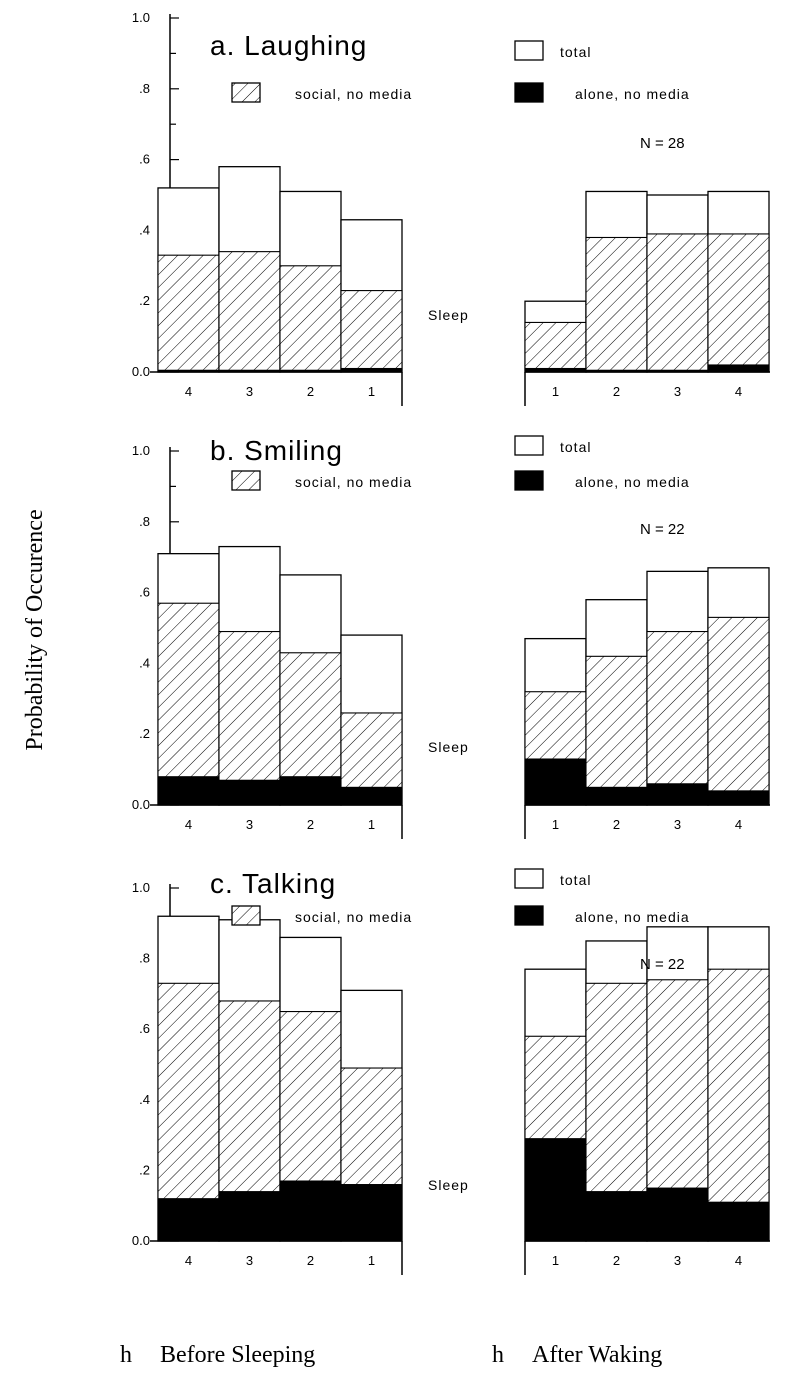 The image size is (785, 1389). What do you see at coordinates (529, 915) in the screenshot?
I see `legend-swatch-alone` at bounding box center [529, 915].